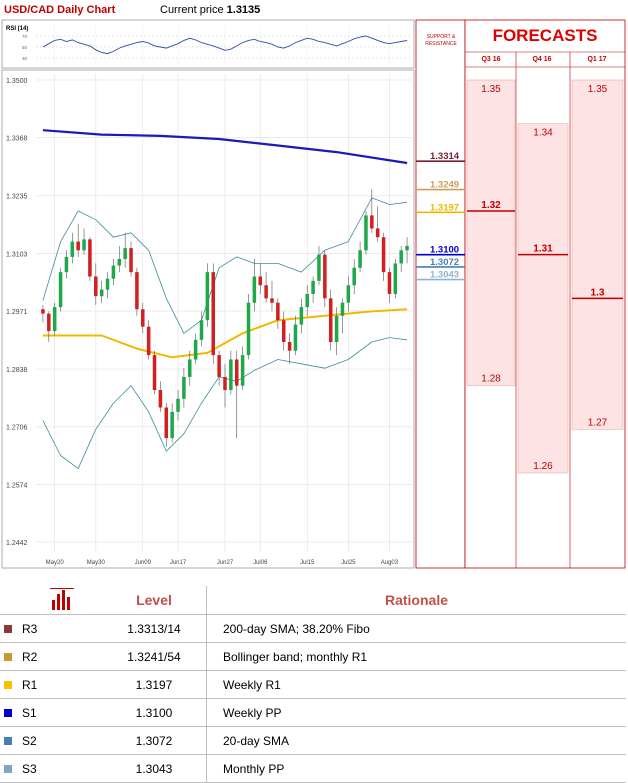 This screenshot has width=628, height=783. What do you see at coordinates (491, 205) in the screenshot?
I see `forecast-mid-label: 1.32` at bounding box center [491, 205].